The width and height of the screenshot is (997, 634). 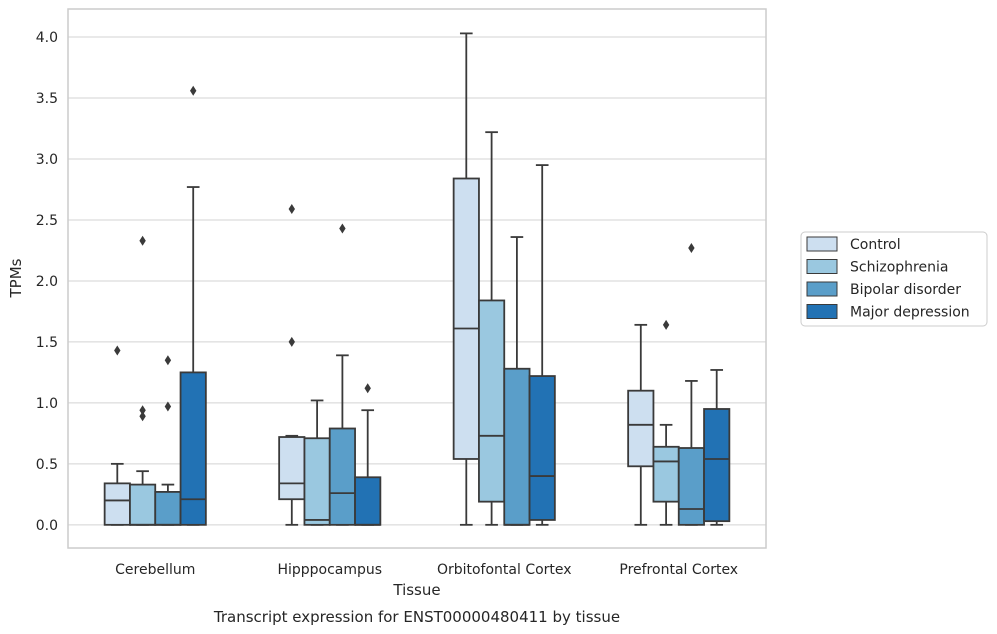 What do you see at coordinates (504, 570) in the screenshot?
I see `x-tick-label: Orbitofontal Cortex` at bounding box center [504, 570].